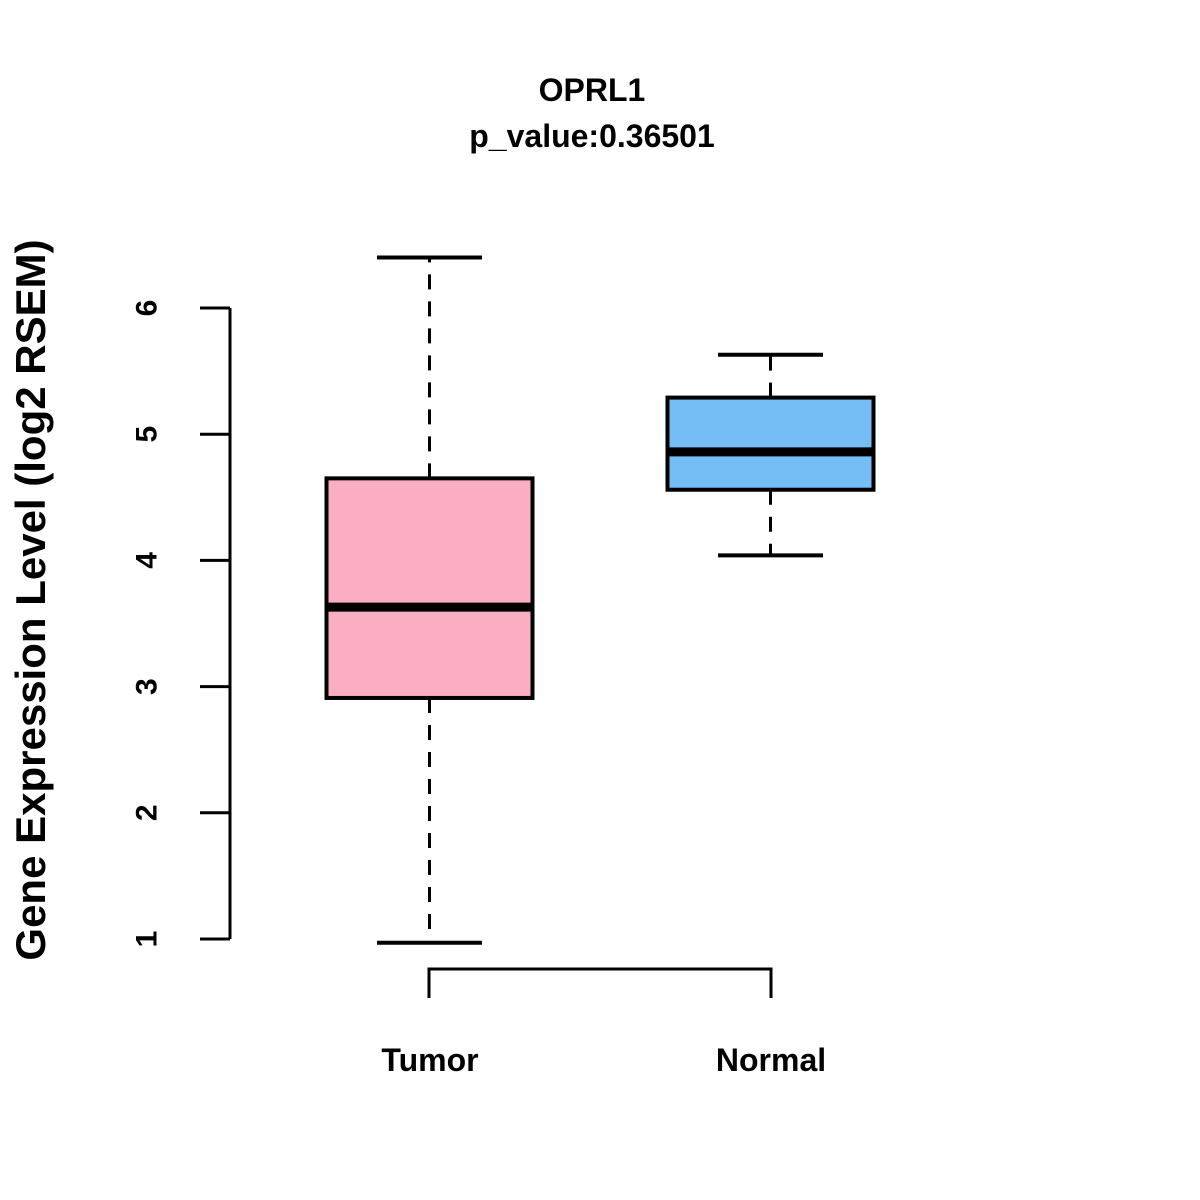 This screenshot has height=1200, width=1200. I want to click on y-tick-label: 2, so click(147, 812).